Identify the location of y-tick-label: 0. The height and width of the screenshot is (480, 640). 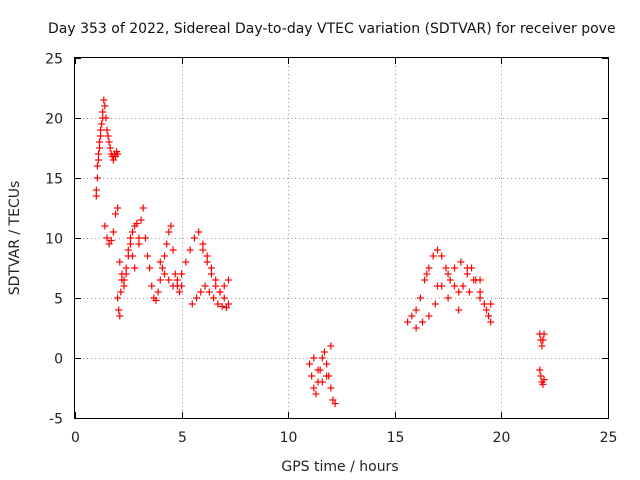
(58, 360).